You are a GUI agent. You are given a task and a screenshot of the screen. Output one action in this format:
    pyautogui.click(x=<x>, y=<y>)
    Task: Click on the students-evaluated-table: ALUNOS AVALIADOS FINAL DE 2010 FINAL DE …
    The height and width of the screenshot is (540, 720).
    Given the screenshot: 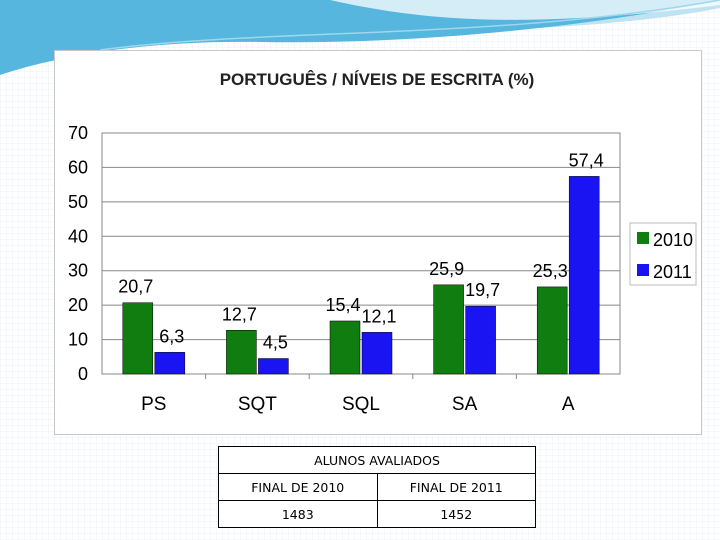 What is the action you would take?
    pyautogui.click(x=377, y=487)
    